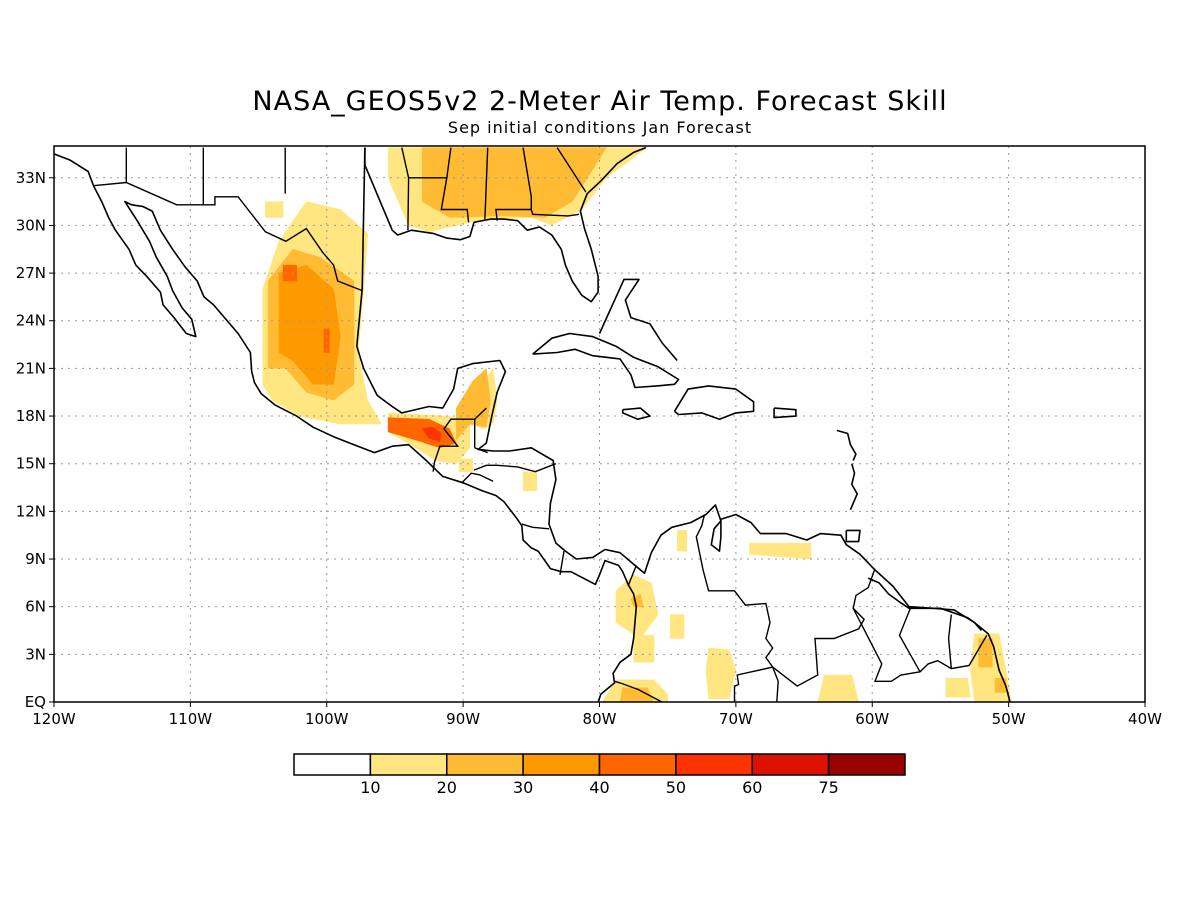 The image size is (1200, 900). I want to click on latitude-tick-label: 27N, so click(31, 273).